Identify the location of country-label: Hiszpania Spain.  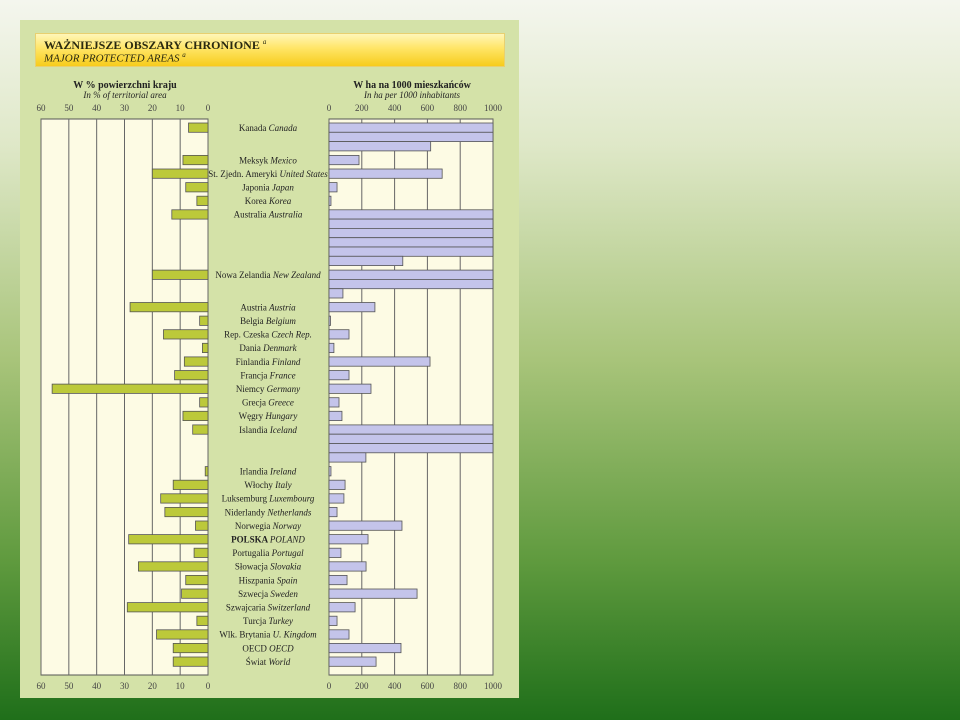
(268, 580).